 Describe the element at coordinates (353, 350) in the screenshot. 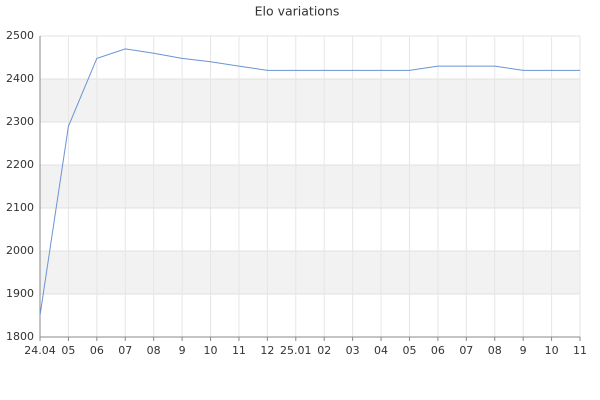

I see `x-tick-label: 03` at that location.